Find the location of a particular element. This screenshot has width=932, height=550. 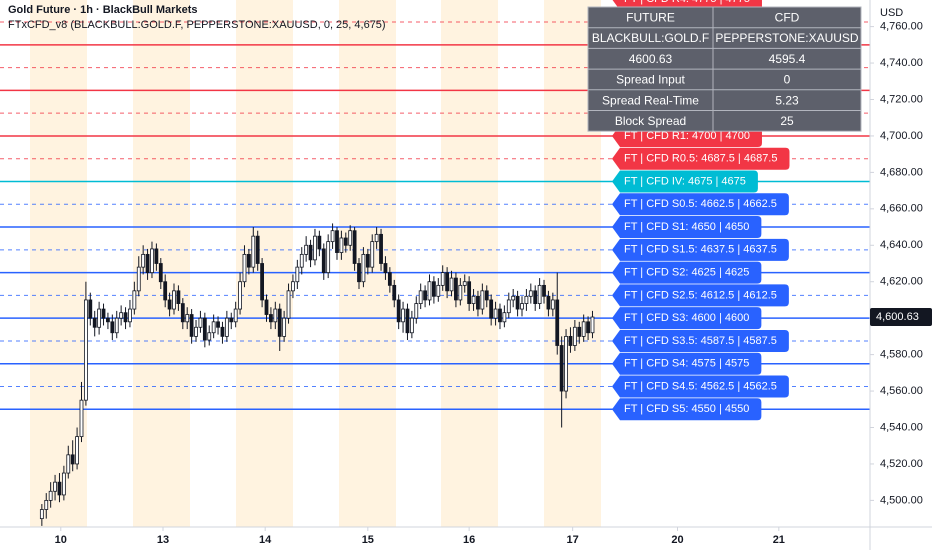

y-tick-label: 4,520.00 is located at coordinates (901, 464).